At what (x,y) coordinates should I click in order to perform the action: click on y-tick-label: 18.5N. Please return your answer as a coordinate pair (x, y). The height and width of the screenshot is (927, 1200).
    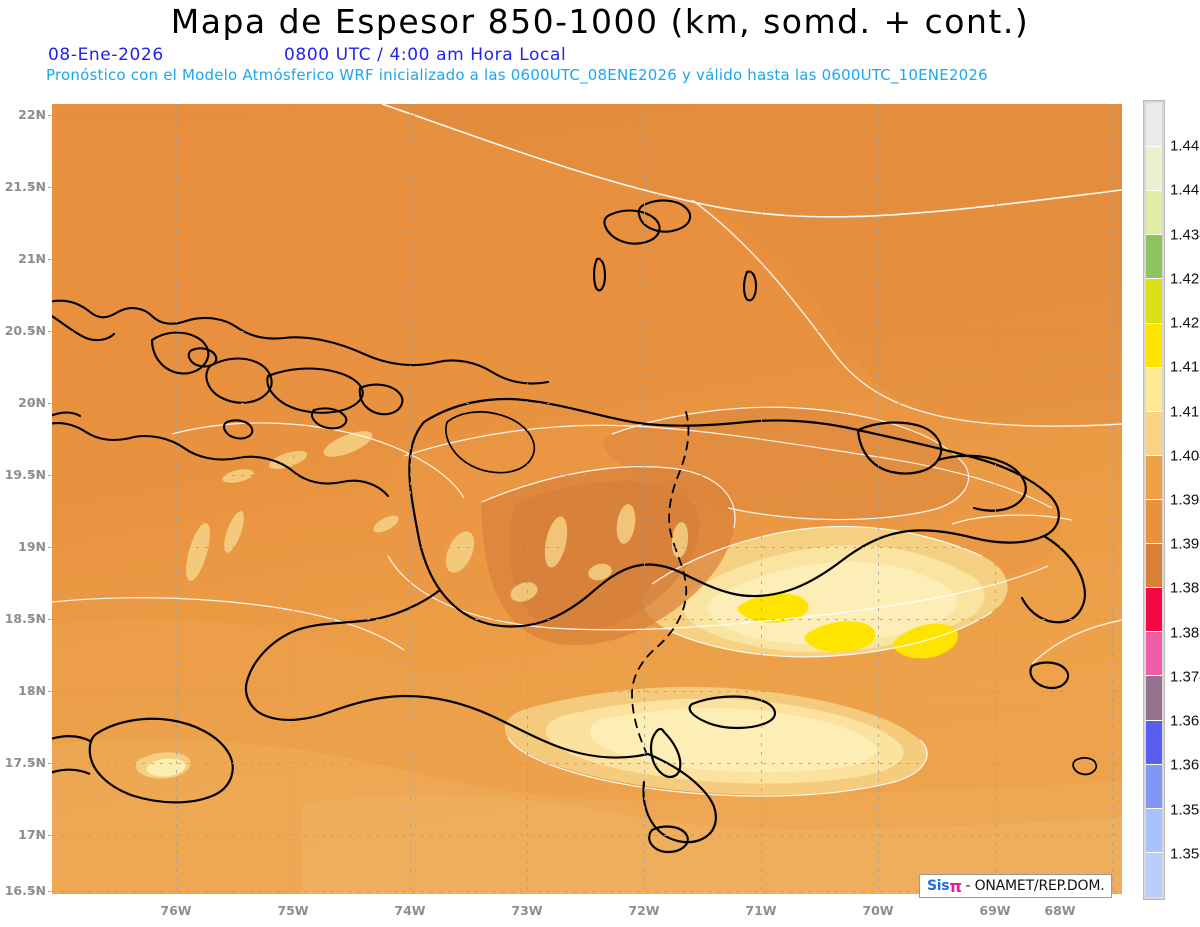
    Looking at the image, I should click on (25, 618).